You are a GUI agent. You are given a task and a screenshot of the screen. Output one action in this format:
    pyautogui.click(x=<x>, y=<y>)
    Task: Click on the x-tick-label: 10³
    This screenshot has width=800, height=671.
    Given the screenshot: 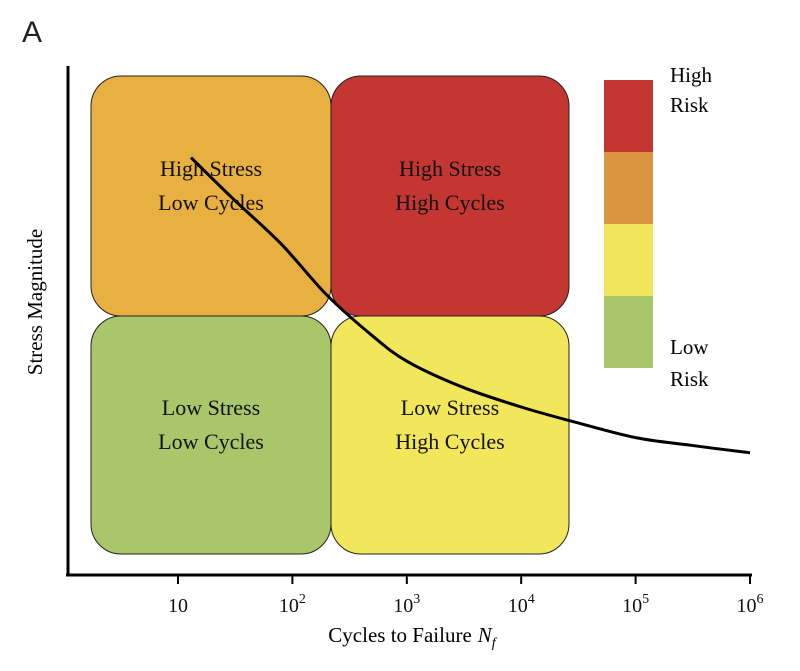 What is the action you would take?
    pyautogui.click(x=406, y=604)
    